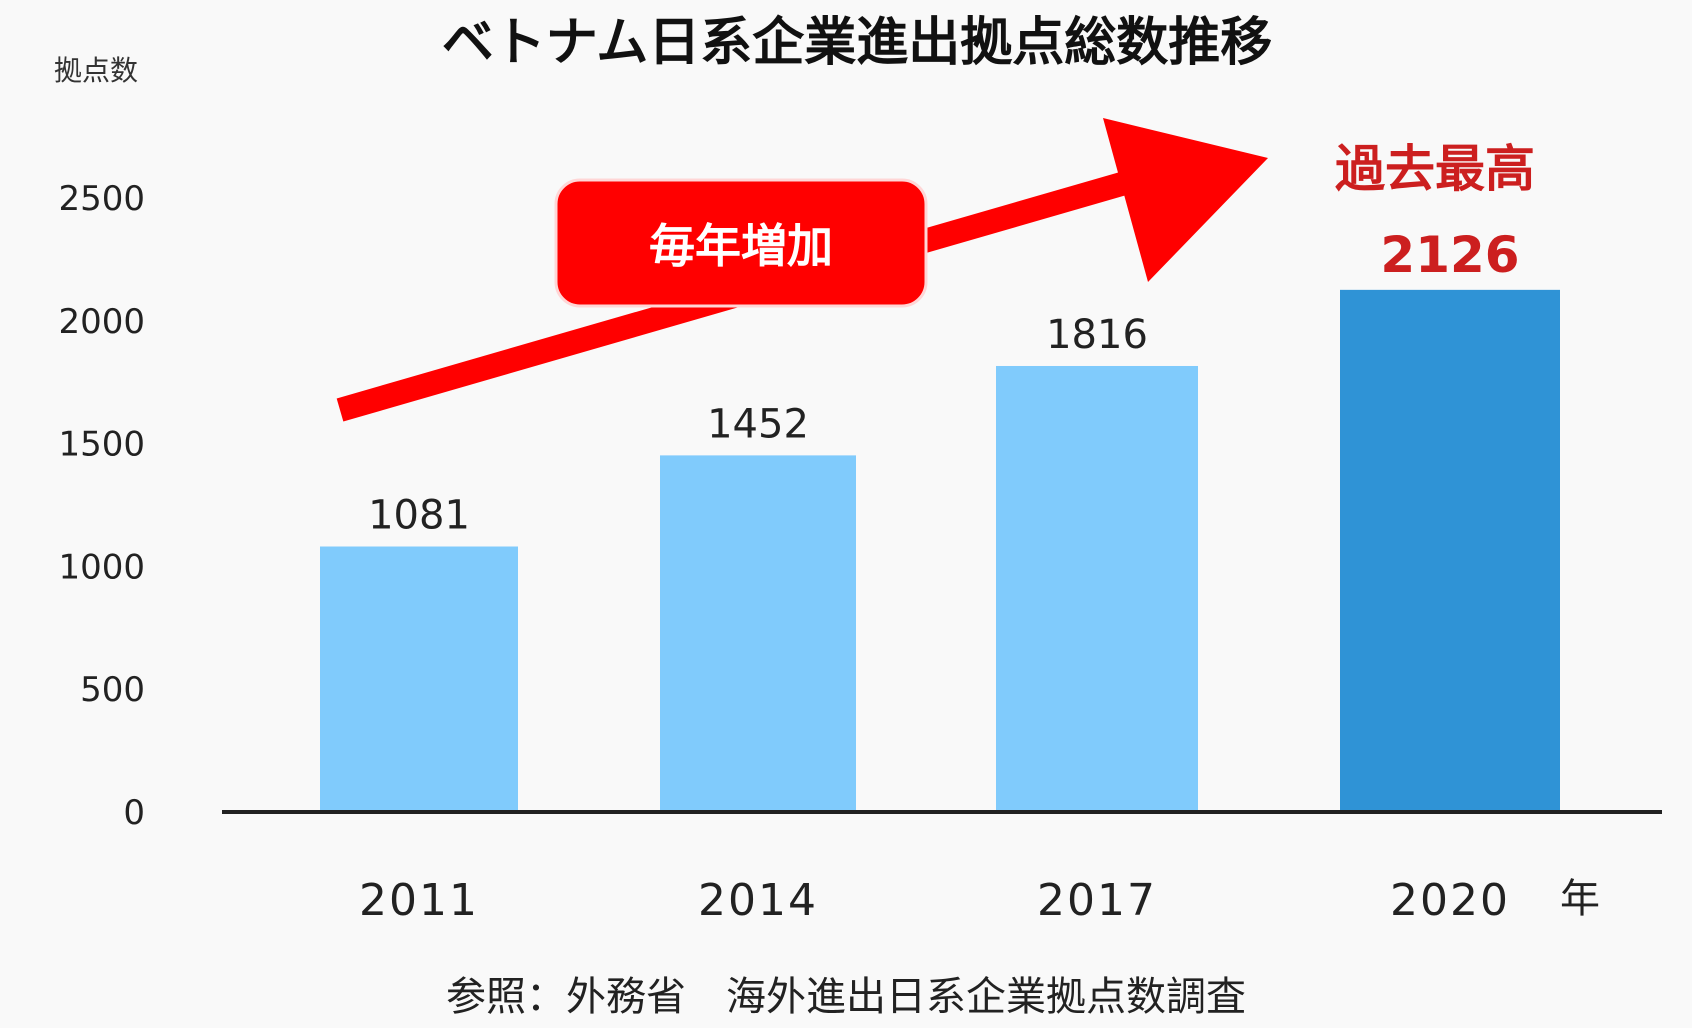 This screenshot has height=1028, width=1692. Describe the element at coordinates (1097, 588) in the screenshot. I see `bar-2017` at that location.